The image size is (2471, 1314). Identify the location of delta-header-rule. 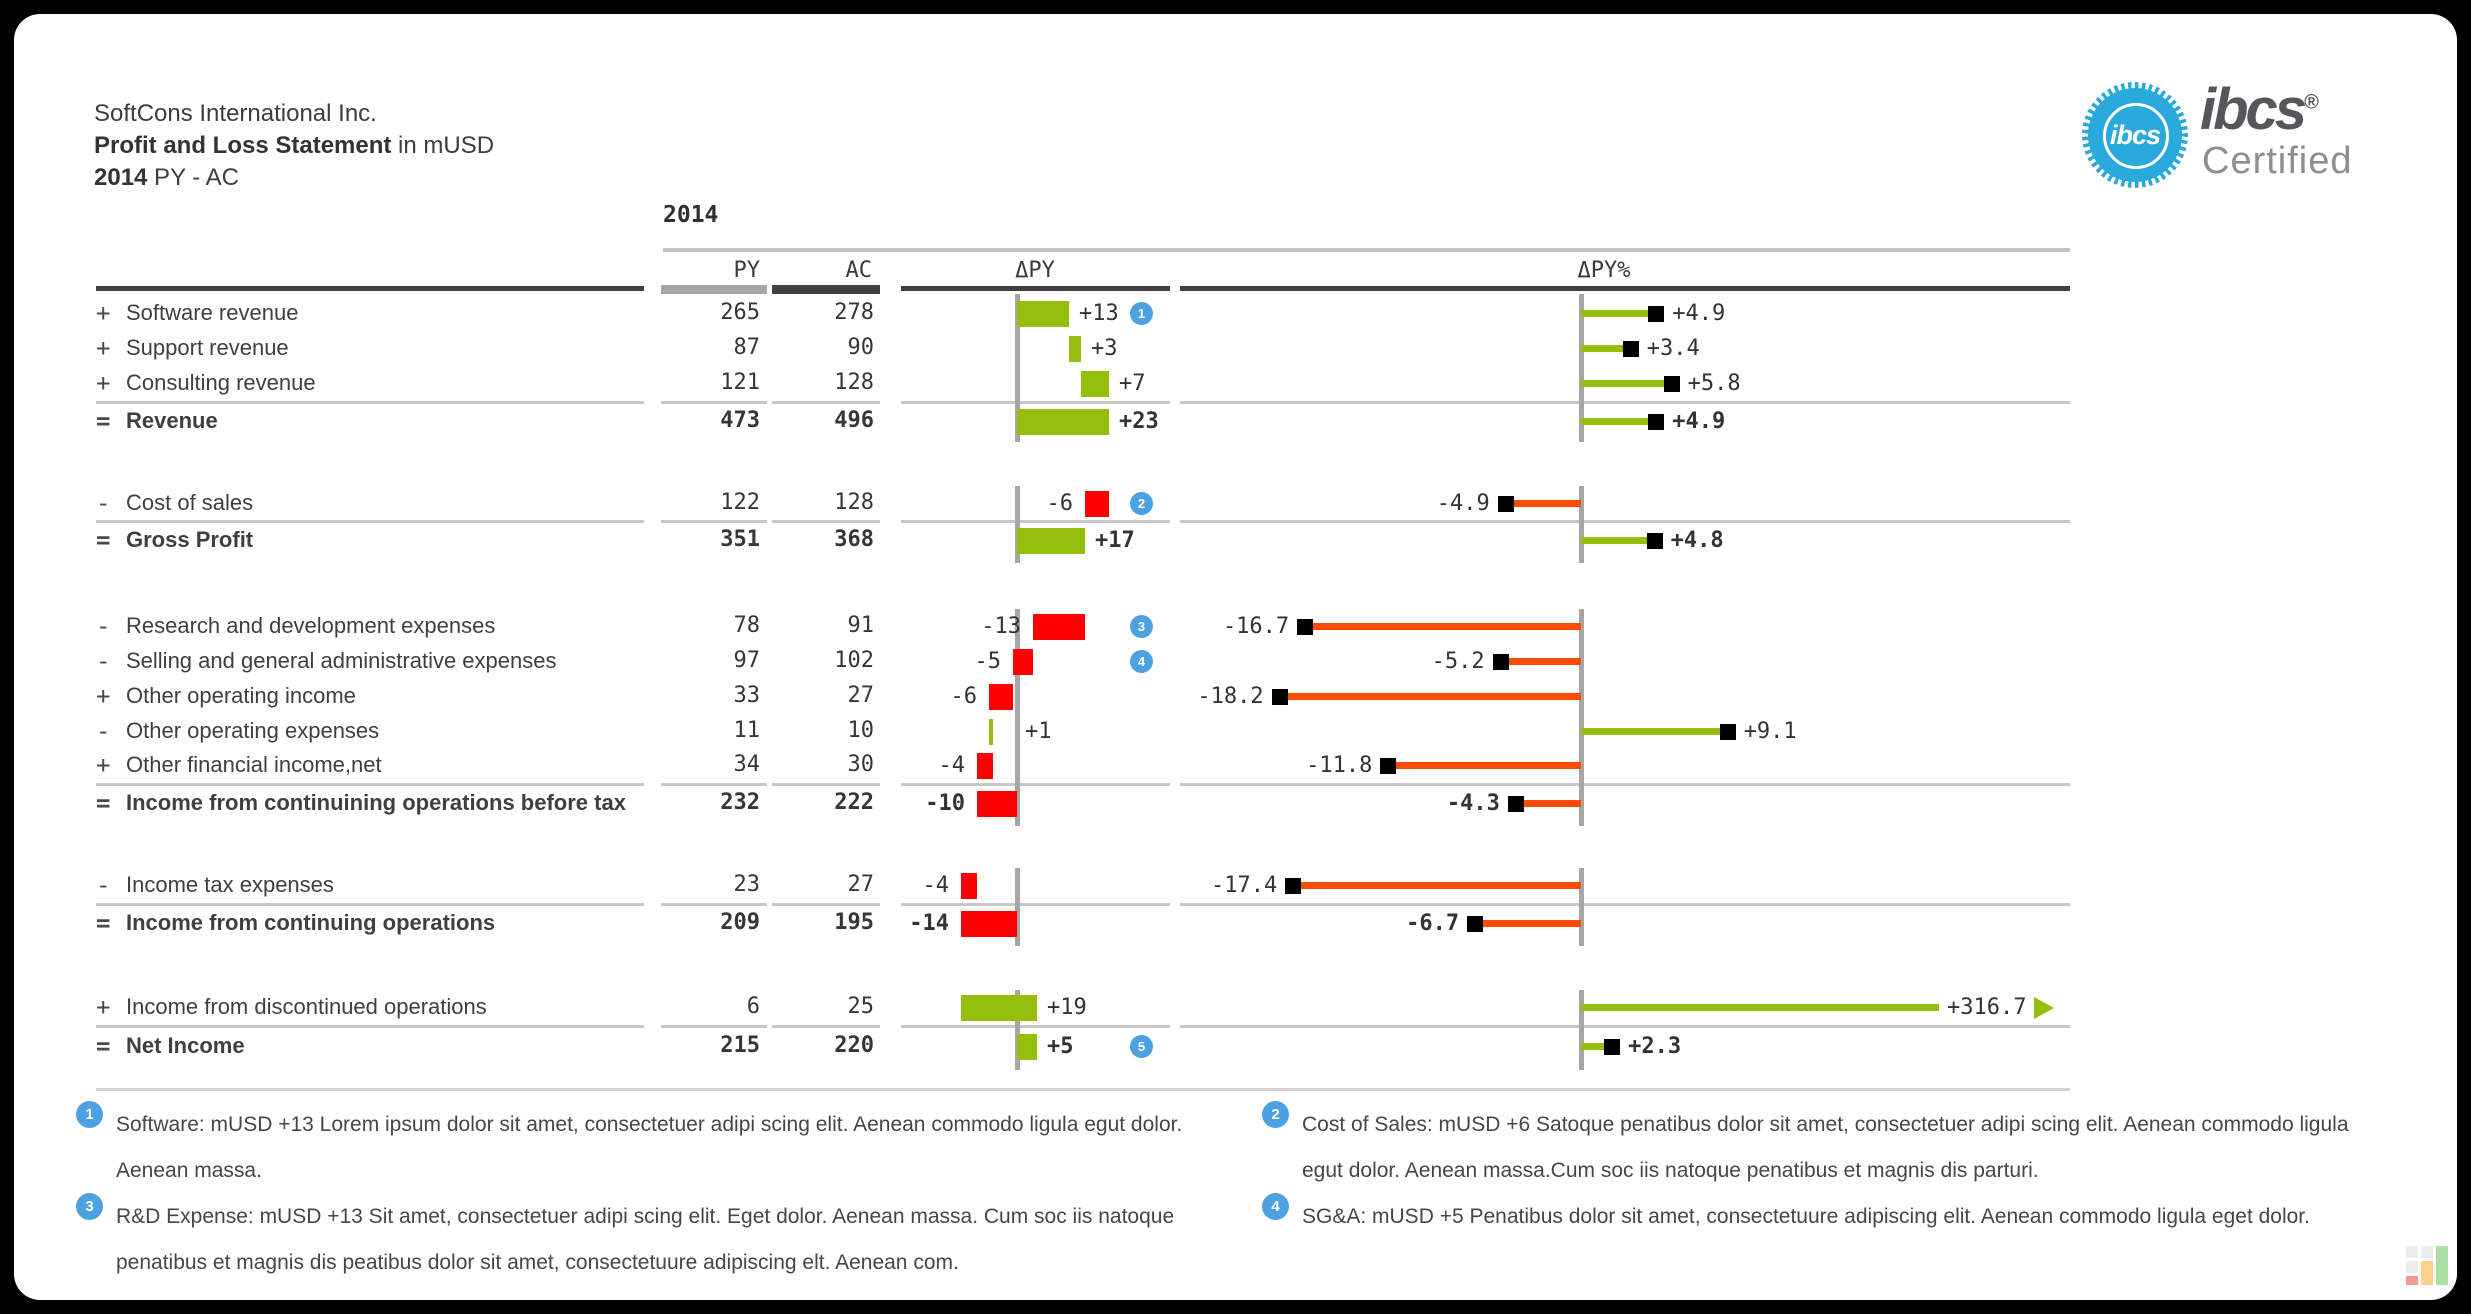
(1035, 288).